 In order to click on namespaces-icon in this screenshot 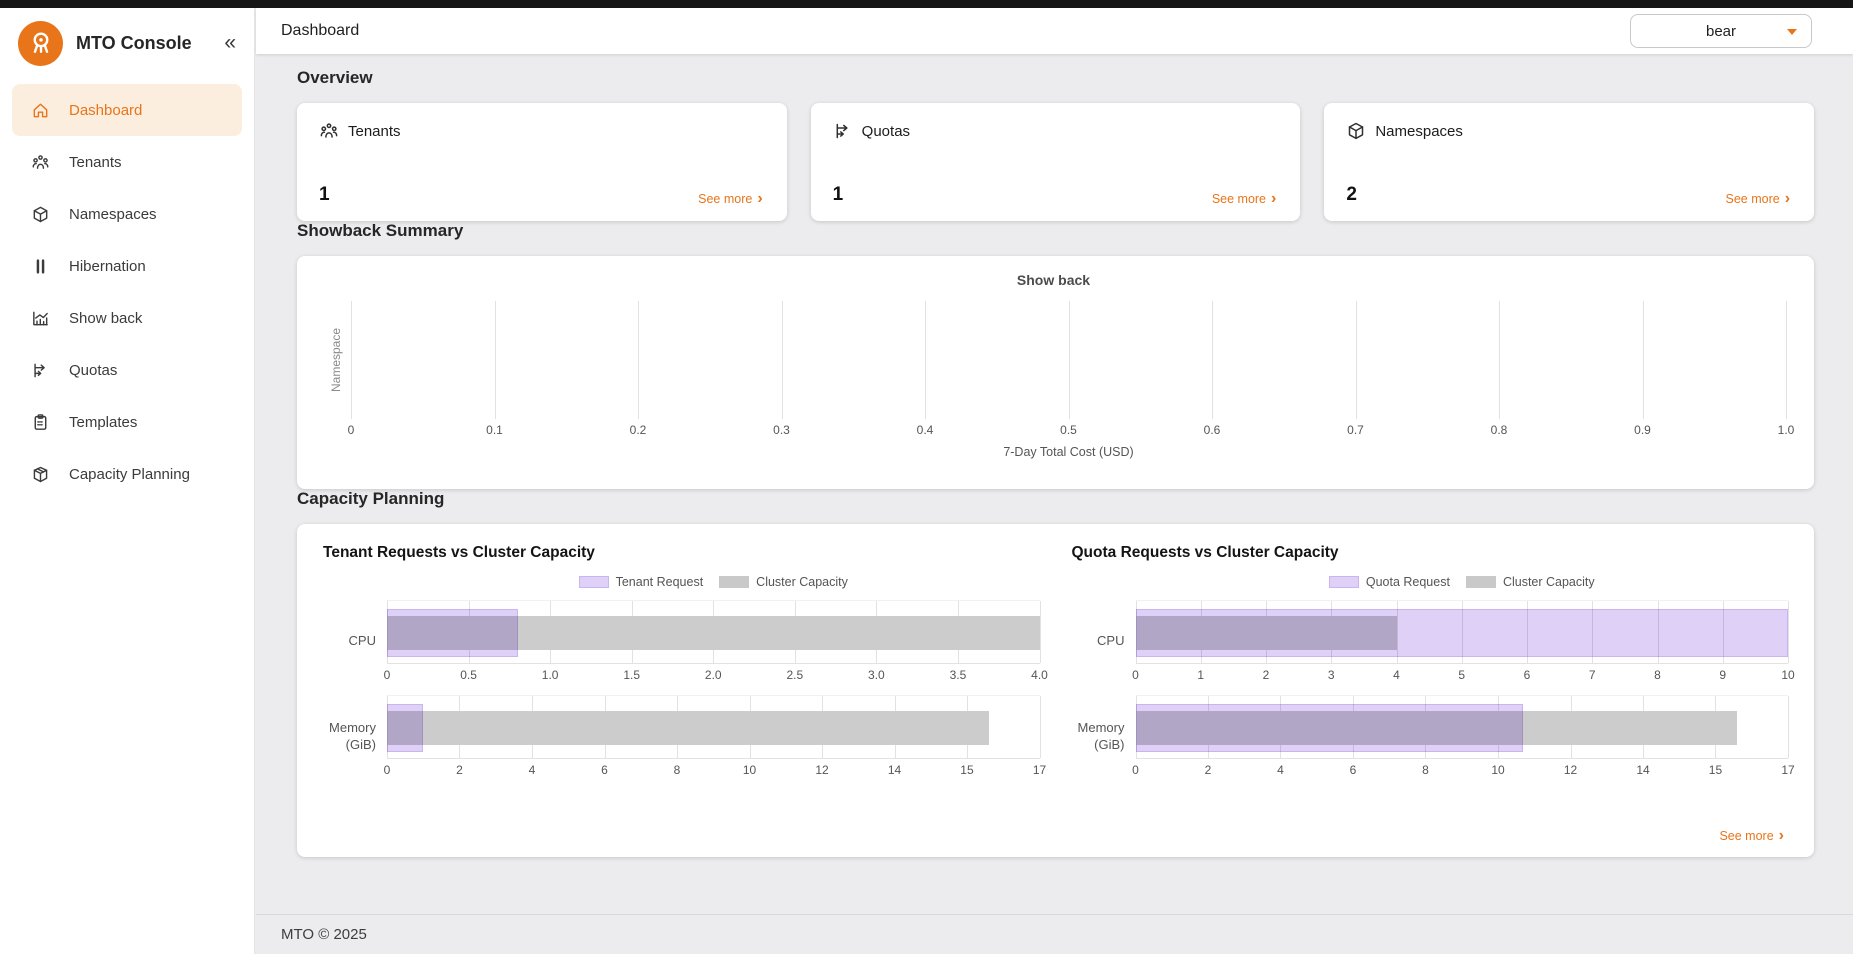, I will do `click(40, 214)`.